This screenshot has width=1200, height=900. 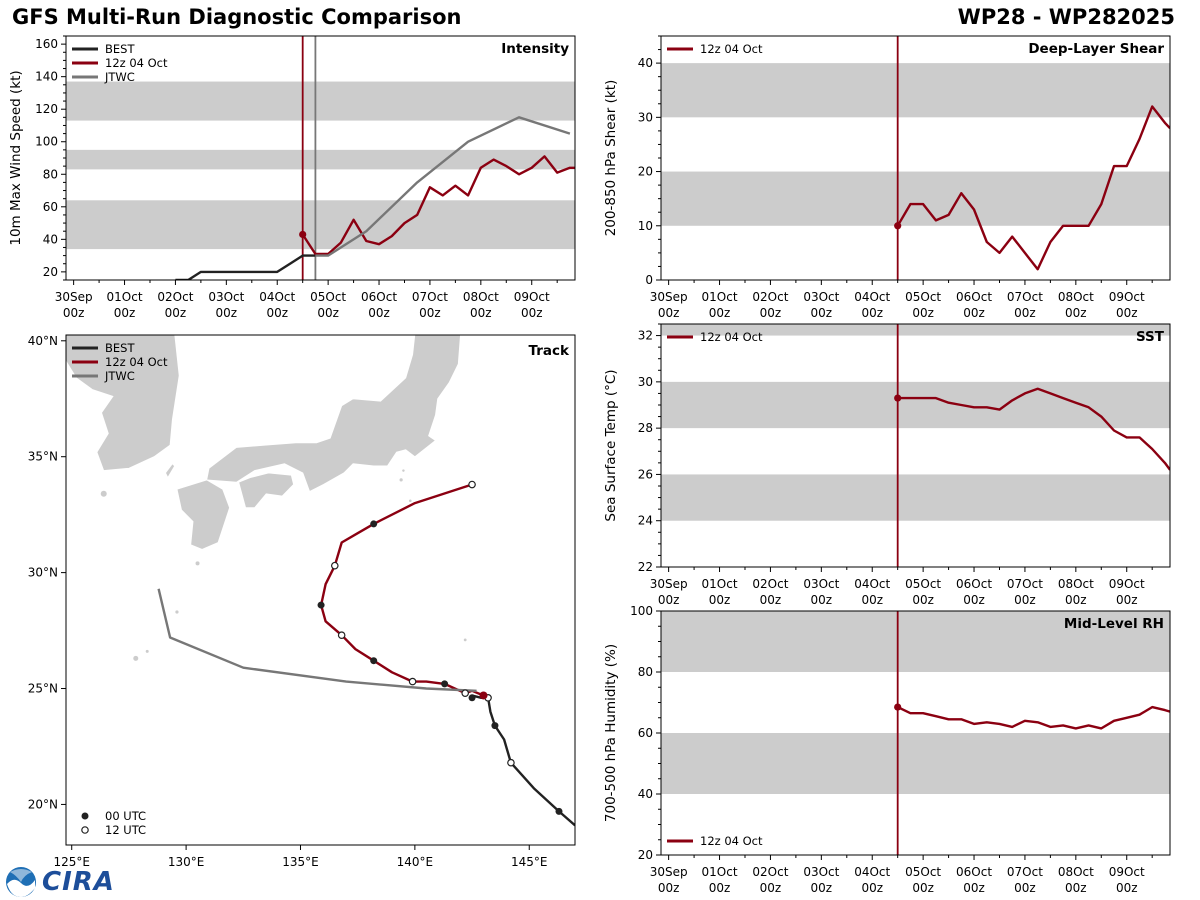 What do you see at coordinates (123, 403) in the screenshot?
I see `korea-landmass` at bounding box center [123, 403].